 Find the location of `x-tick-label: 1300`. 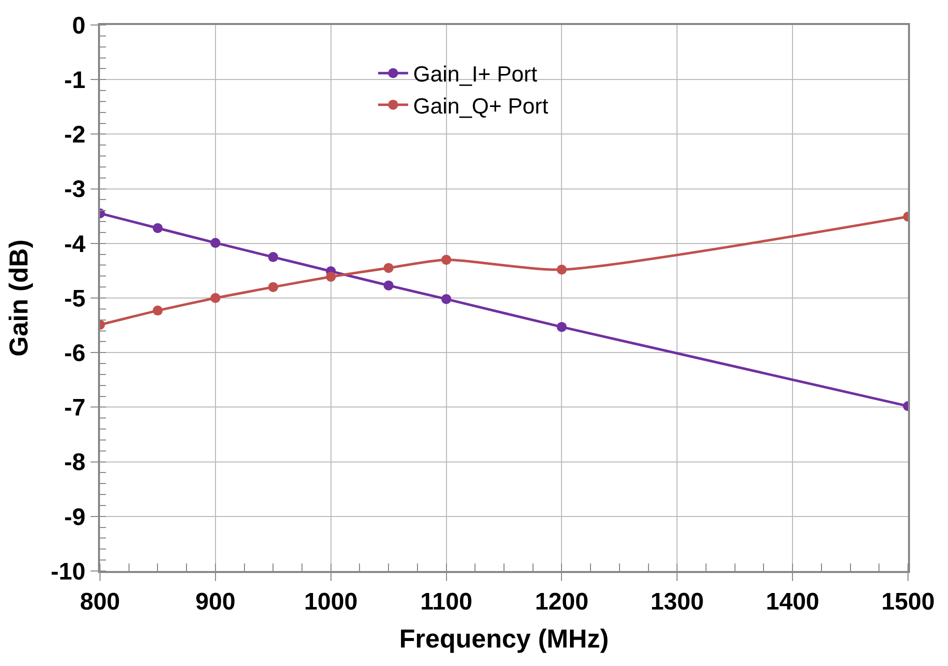

x-tick-label: 1300 is located at coordinates (677, 602).